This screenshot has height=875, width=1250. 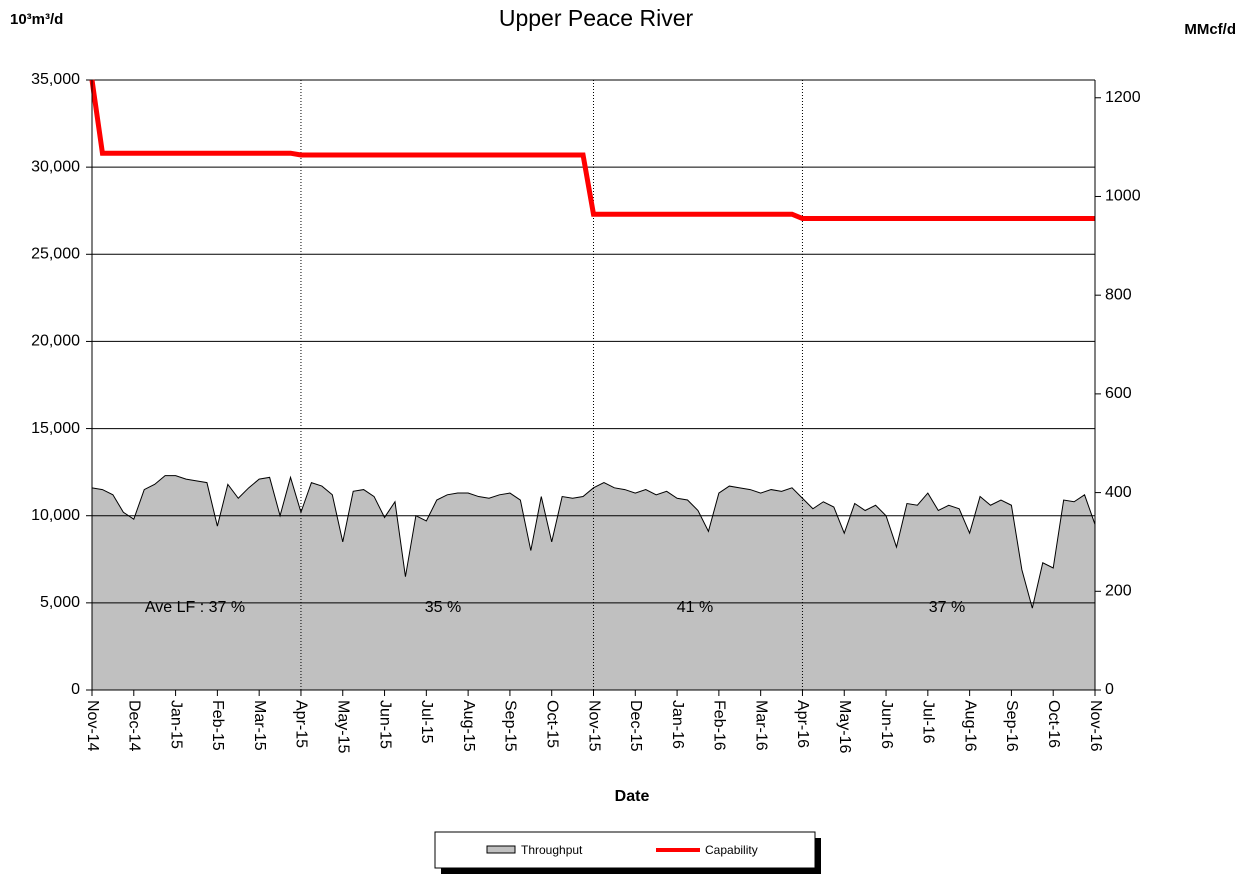 What do you see at coordinates (1118, 591) in the screenshot?
I see `y2-tick-label: 200` at bounding box center [1118, 591].